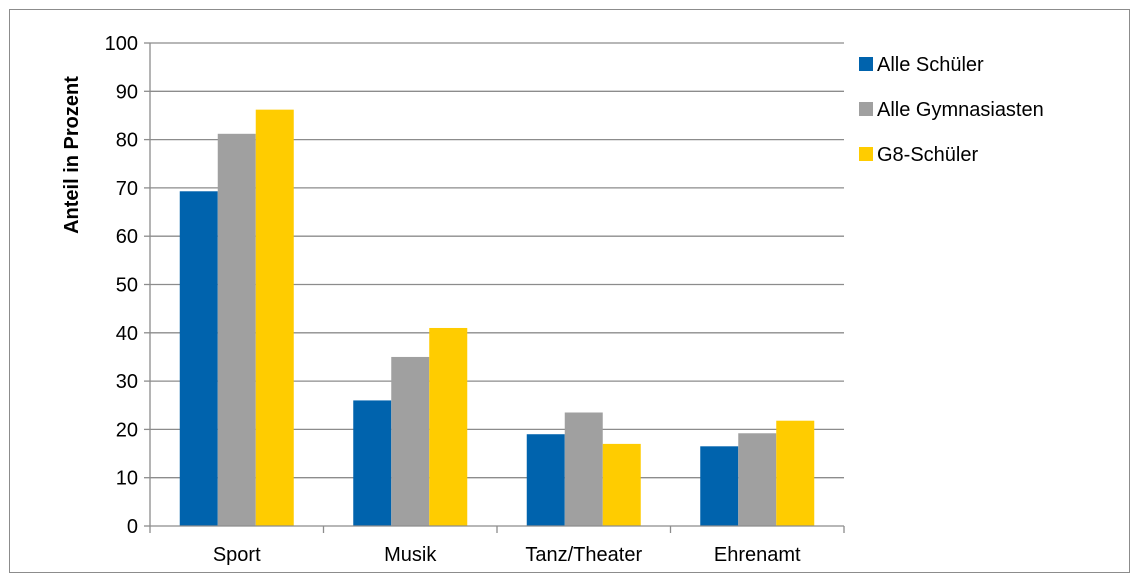  Describe the element at coordinates (127, 237) in the screenshot. I see `y-tick-label: 60` at that location.